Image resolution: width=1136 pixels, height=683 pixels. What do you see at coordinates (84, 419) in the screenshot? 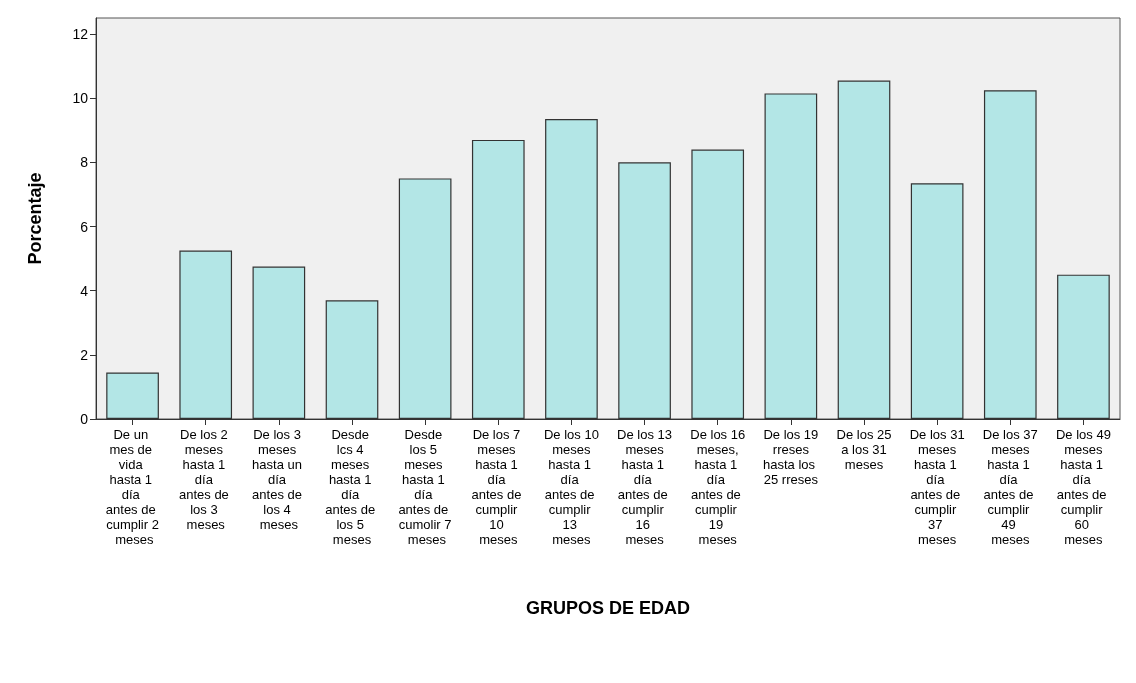
I see `y-tick-label: 0` at bounding box center [84, 419].